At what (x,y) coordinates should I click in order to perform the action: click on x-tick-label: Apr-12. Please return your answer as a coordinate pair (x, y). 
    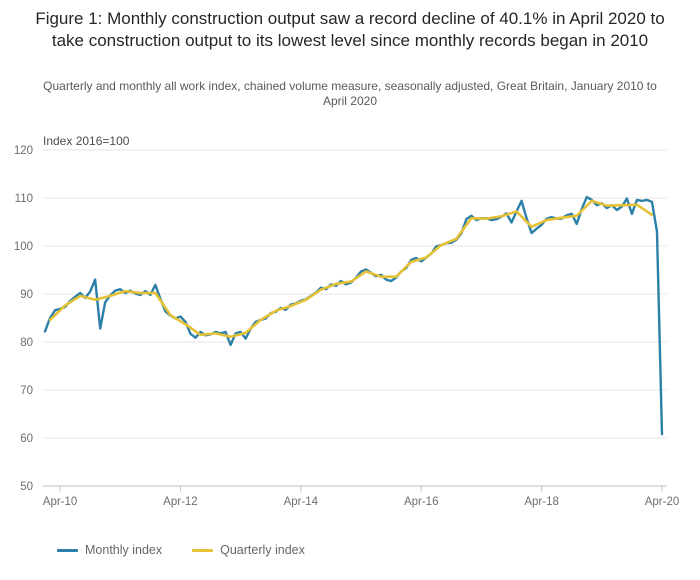
    Looking at the image, I should click on (180, 502).